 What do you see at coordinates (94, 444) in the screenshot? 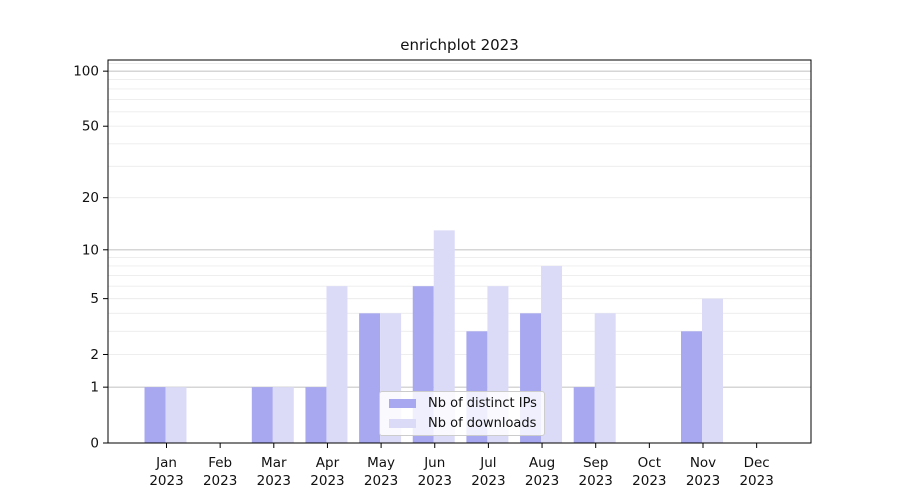
I see `y-tick-label: 0` at bounding box center [94, 444].